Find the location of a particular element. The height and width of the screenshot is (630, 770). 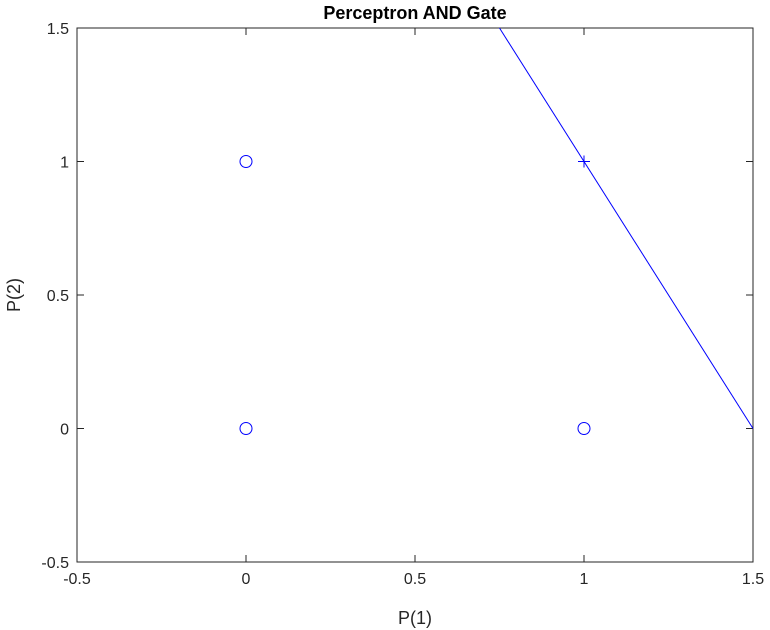

x-tick-labels: -0.5 0 0.5 1 1.5 is located at coordinates (413, 579).